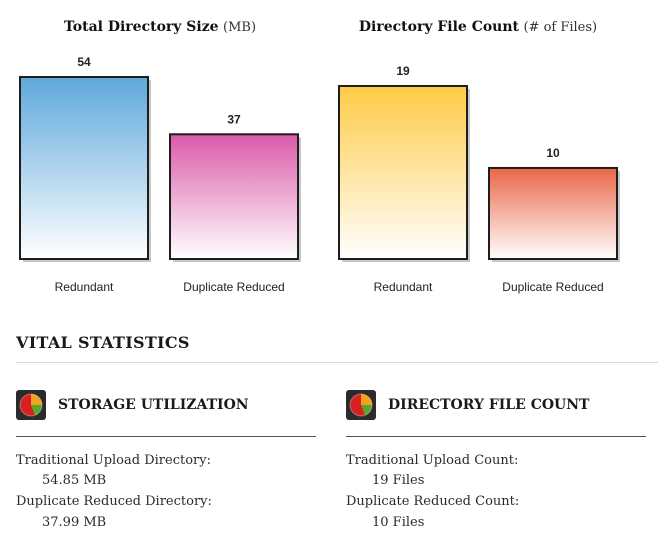 The image size is (658, 552). Describe the element at coordinates (74, 522) in the screenshot. I see `stat-value: 37.99 MB` at that location.